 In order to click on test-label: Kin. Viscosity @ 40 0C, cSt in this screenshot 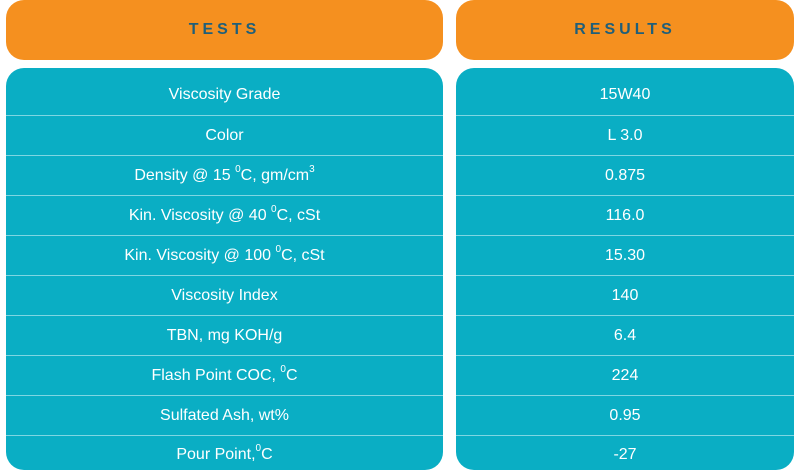, I will do `click(224, 214)`.